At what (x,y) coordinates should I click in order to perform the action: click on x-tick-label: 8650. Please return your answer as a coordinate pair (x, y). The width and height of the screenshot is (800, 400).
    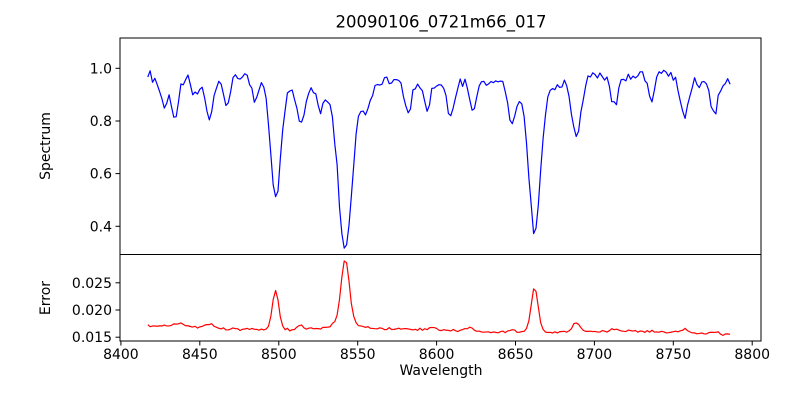
    Looking at the image, I should click on (516, 355).